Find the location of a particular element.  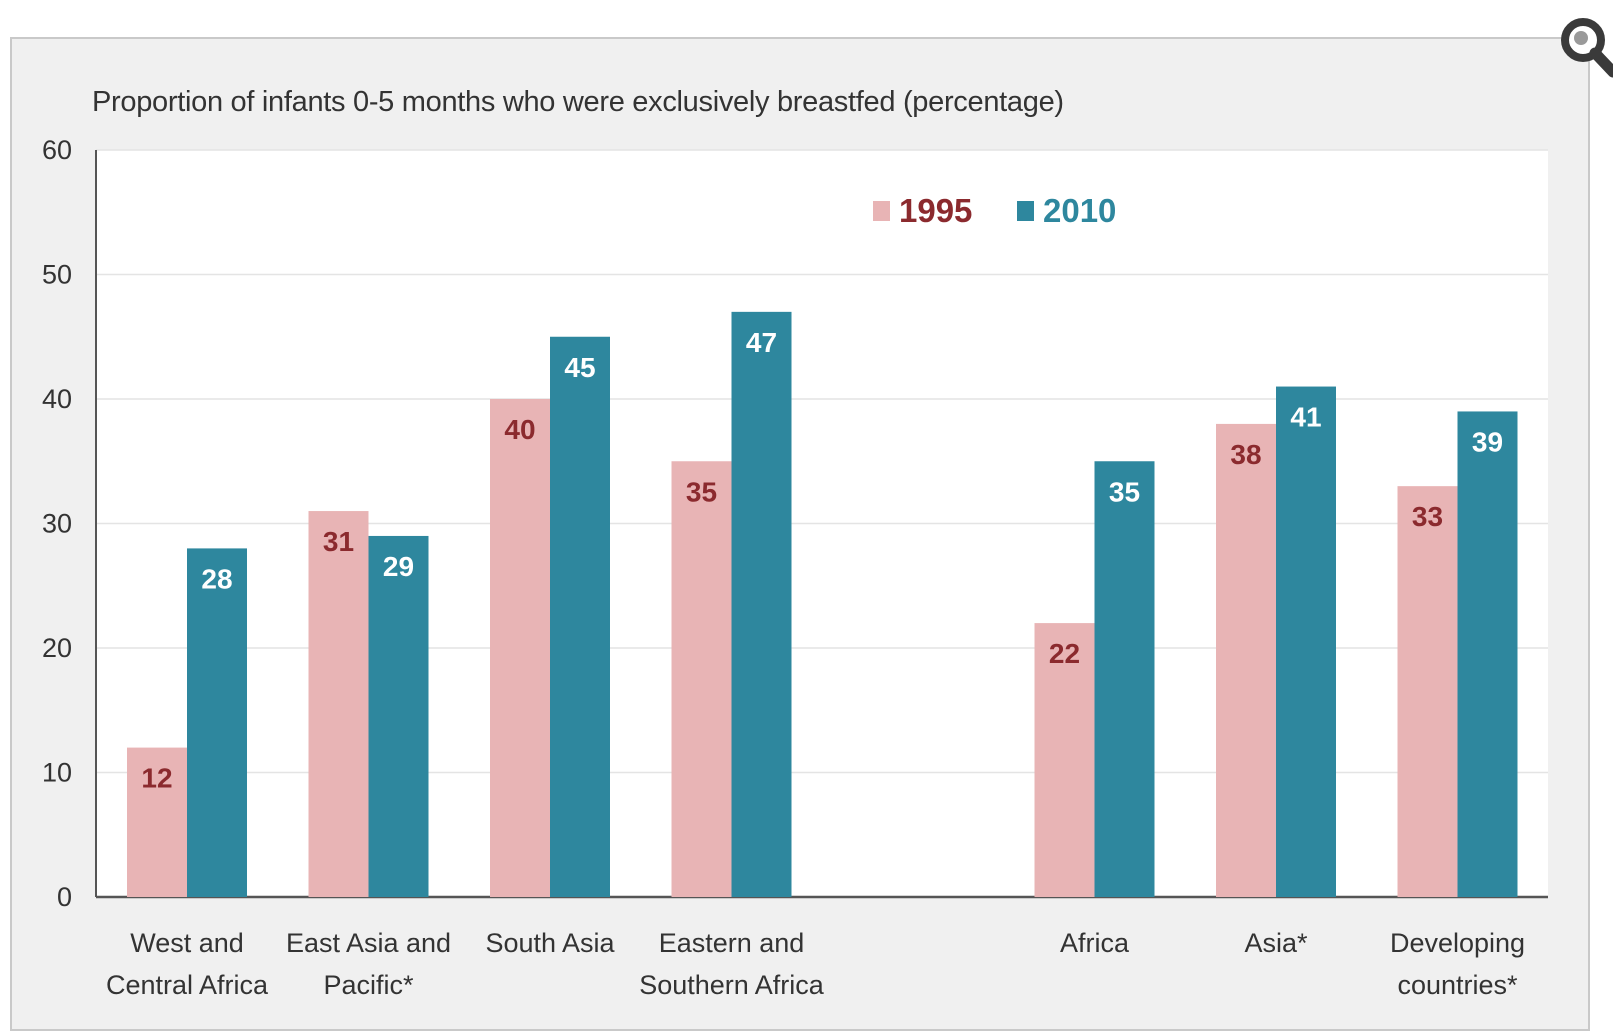

legend-swatch-2010 is located at coordinates (1025, 211).